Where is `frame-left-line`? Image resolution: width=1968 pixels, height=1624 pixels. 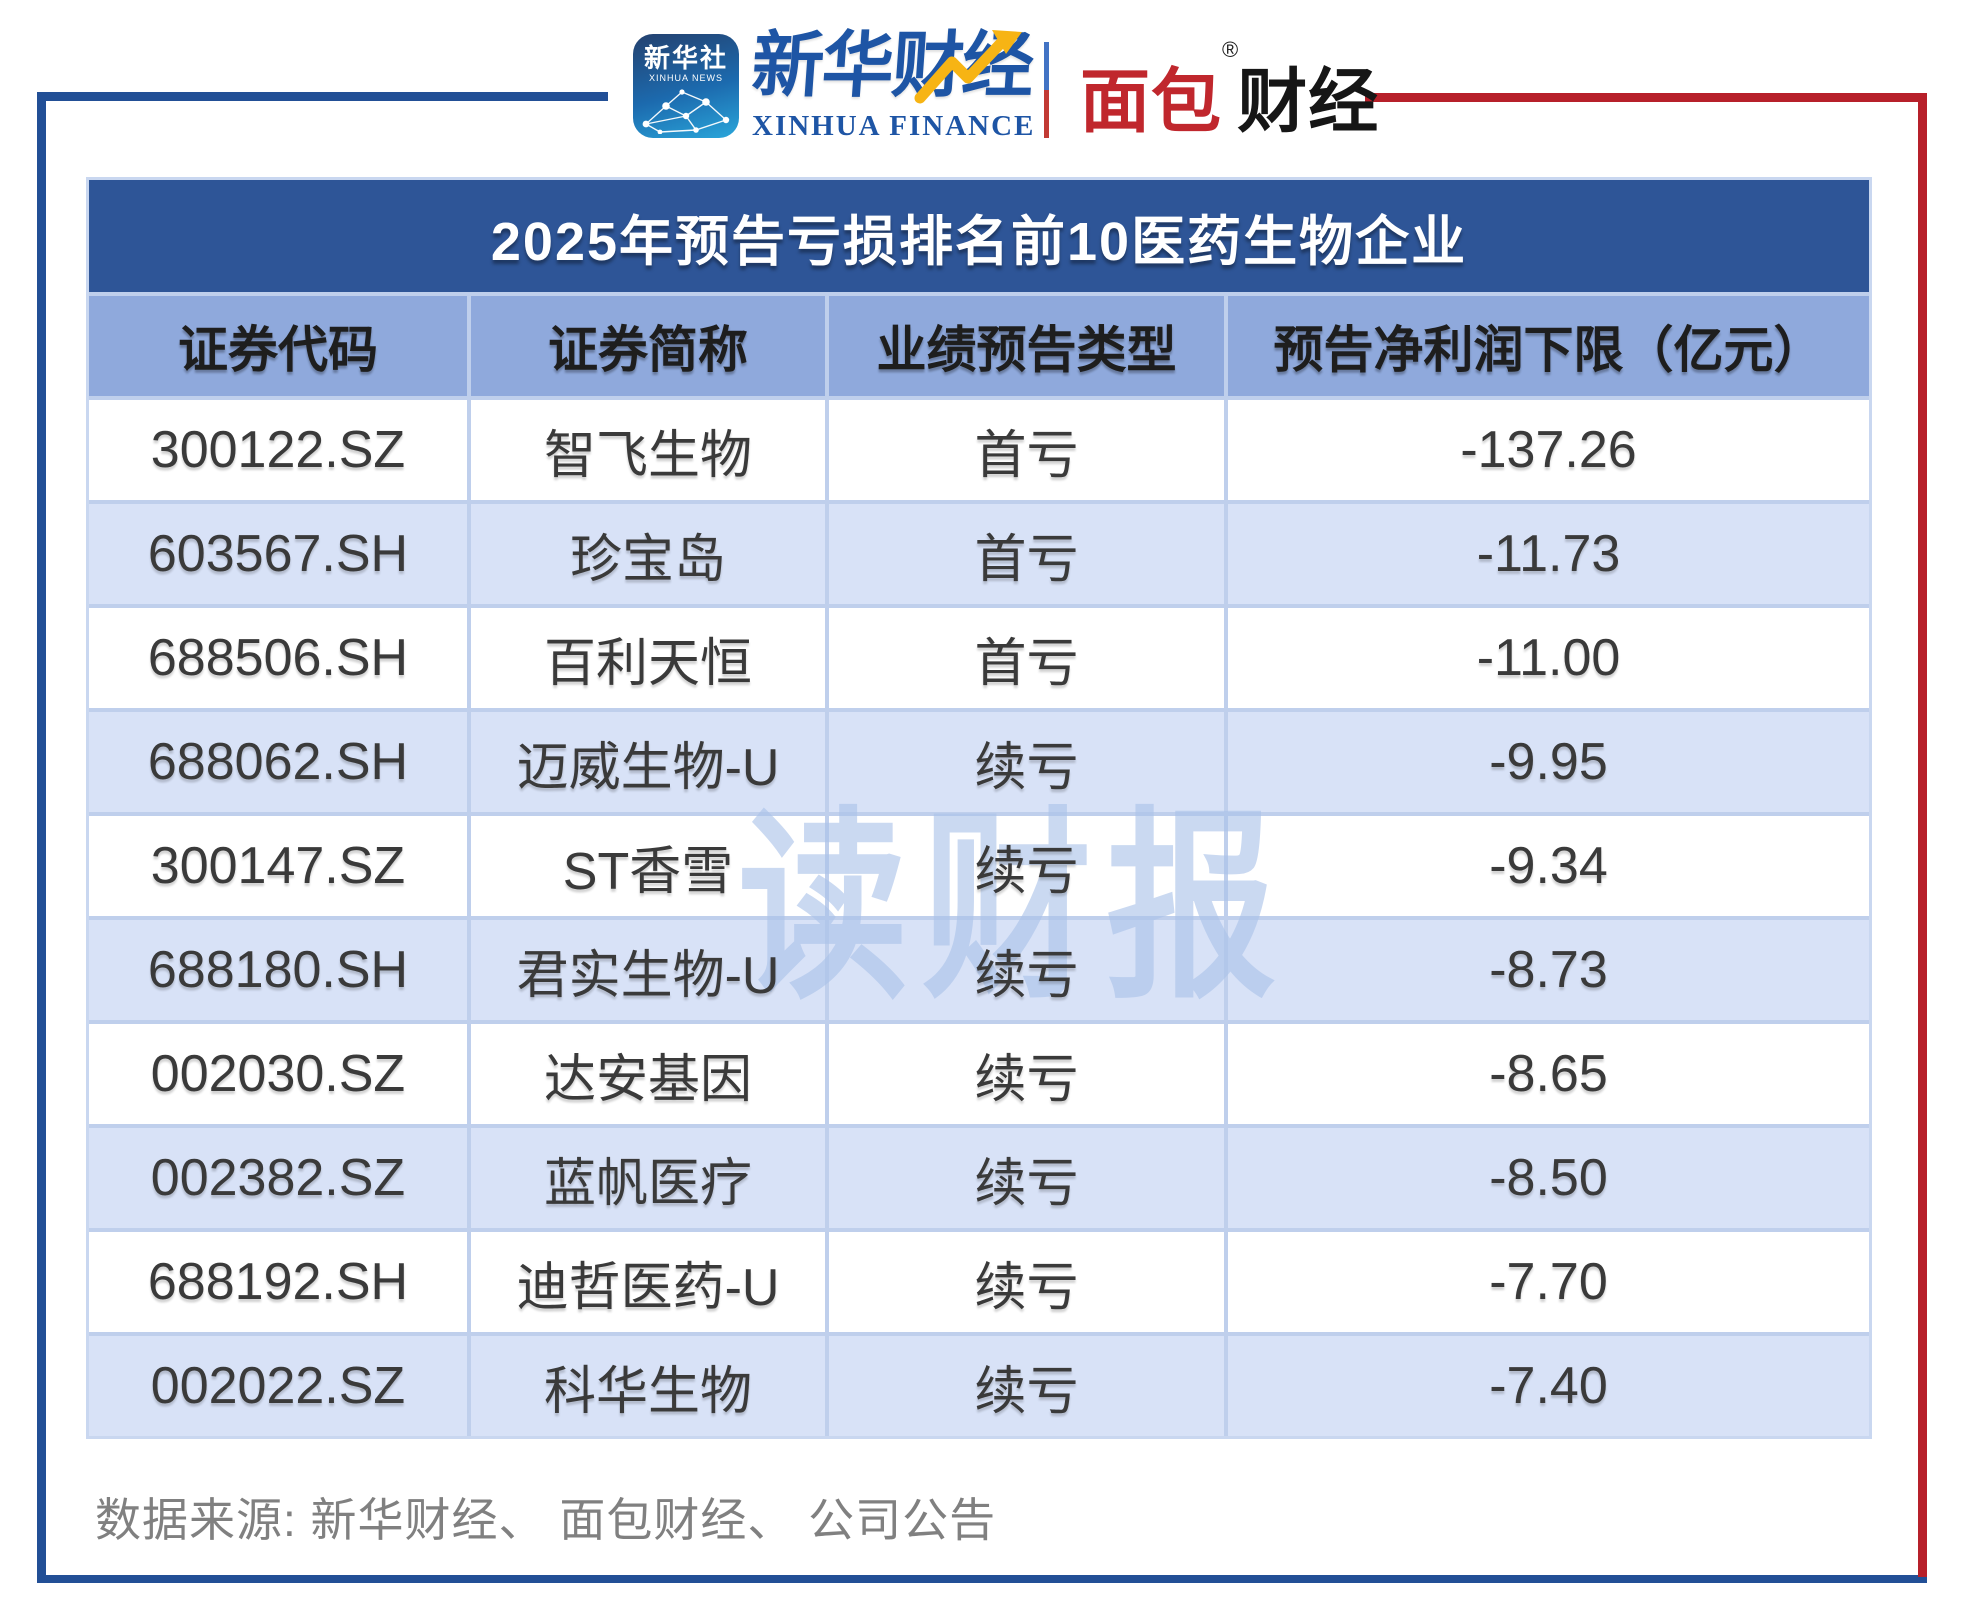
frame-left-line is located at coordinates (41, 837).